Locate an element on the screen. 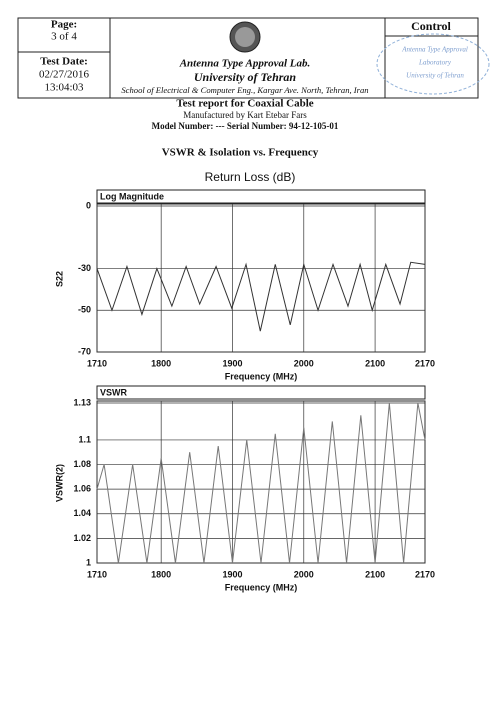 This screenshot has width=495, height=708. y-tick-label: -30 is located at coordinates (84, 268).